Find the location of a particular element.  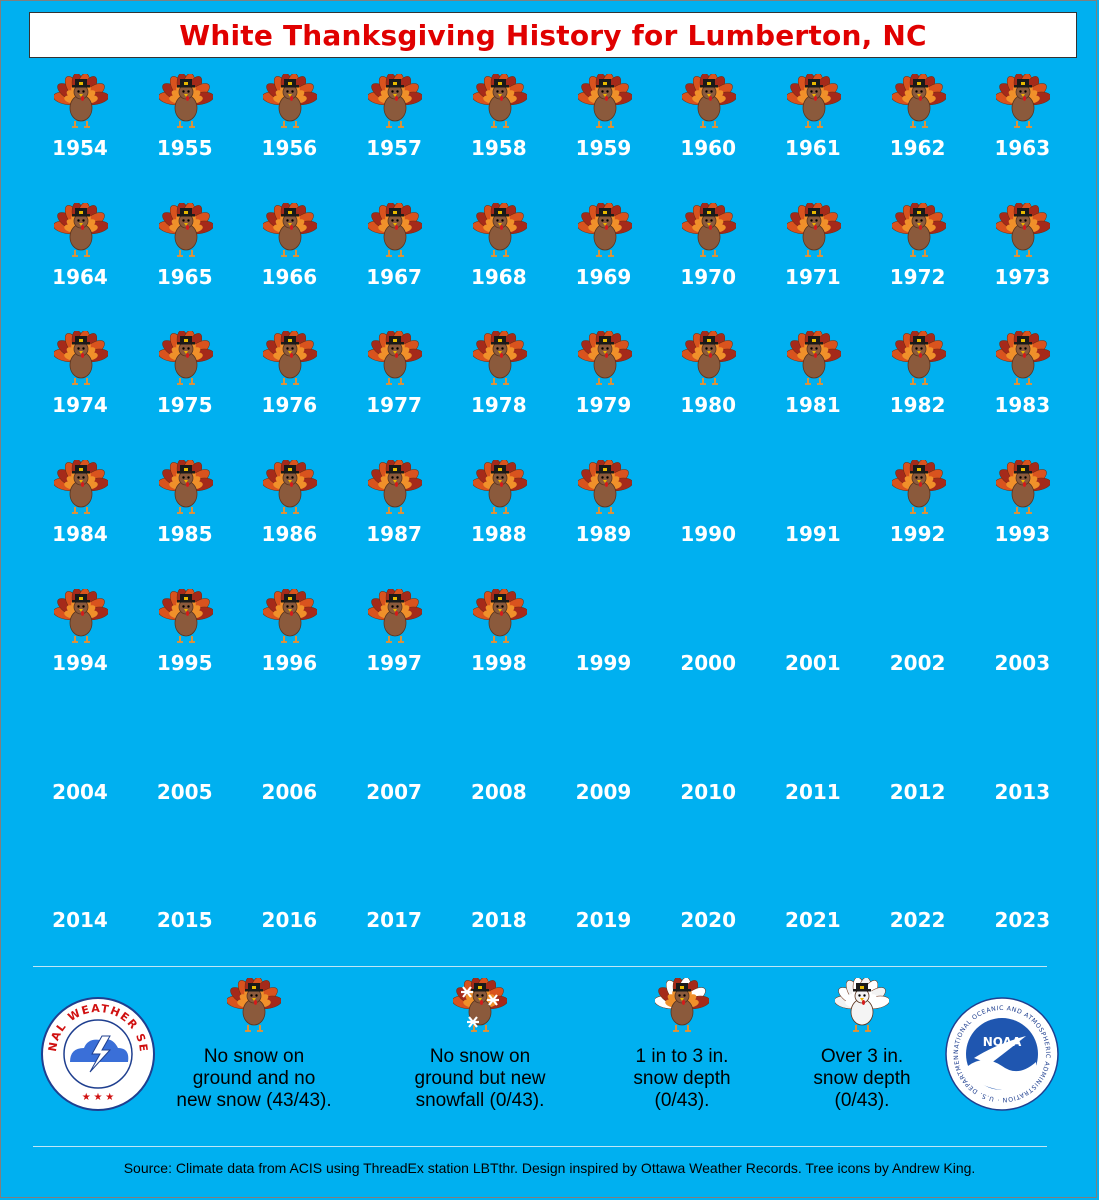

year-cell: 2018 is located at coordinates (499, 896).